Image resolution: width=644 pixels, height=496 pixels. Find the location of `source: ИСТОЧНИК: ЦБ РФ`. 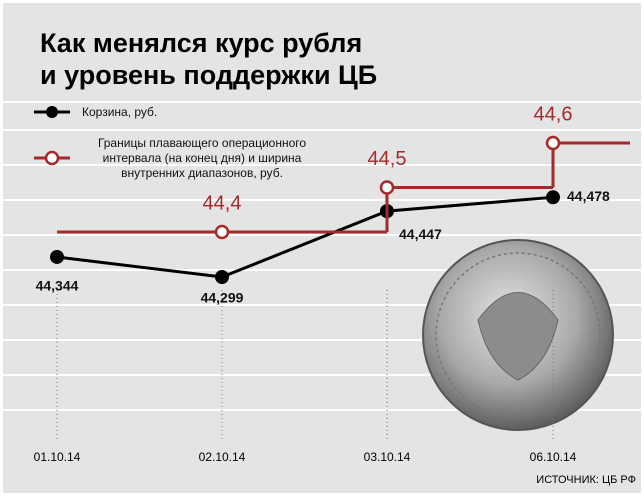

source: ИСТОЧНИК: ЦБ РФ is located at coordinates (586, 480).